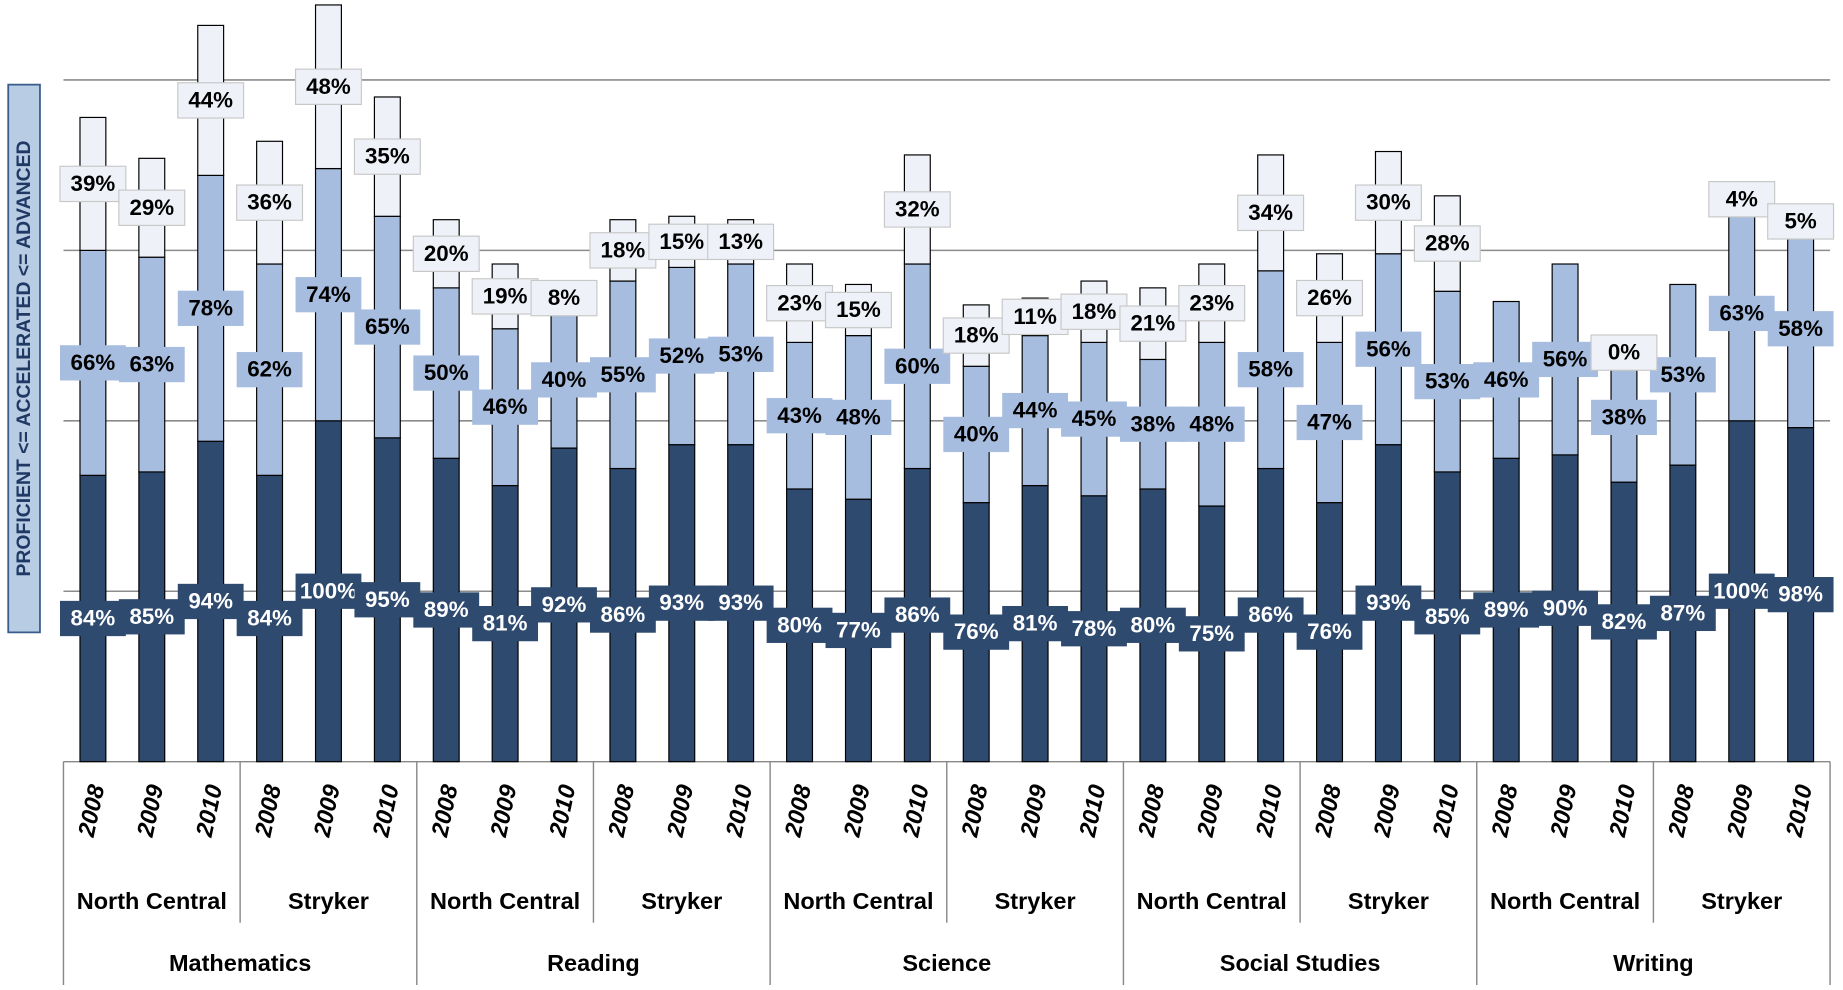 This screenshot has width=1843, height=990. I want to click on y-axis-label: PROFICIENT <= ACCELERATED <= ADVANCED, so click(24, 359).